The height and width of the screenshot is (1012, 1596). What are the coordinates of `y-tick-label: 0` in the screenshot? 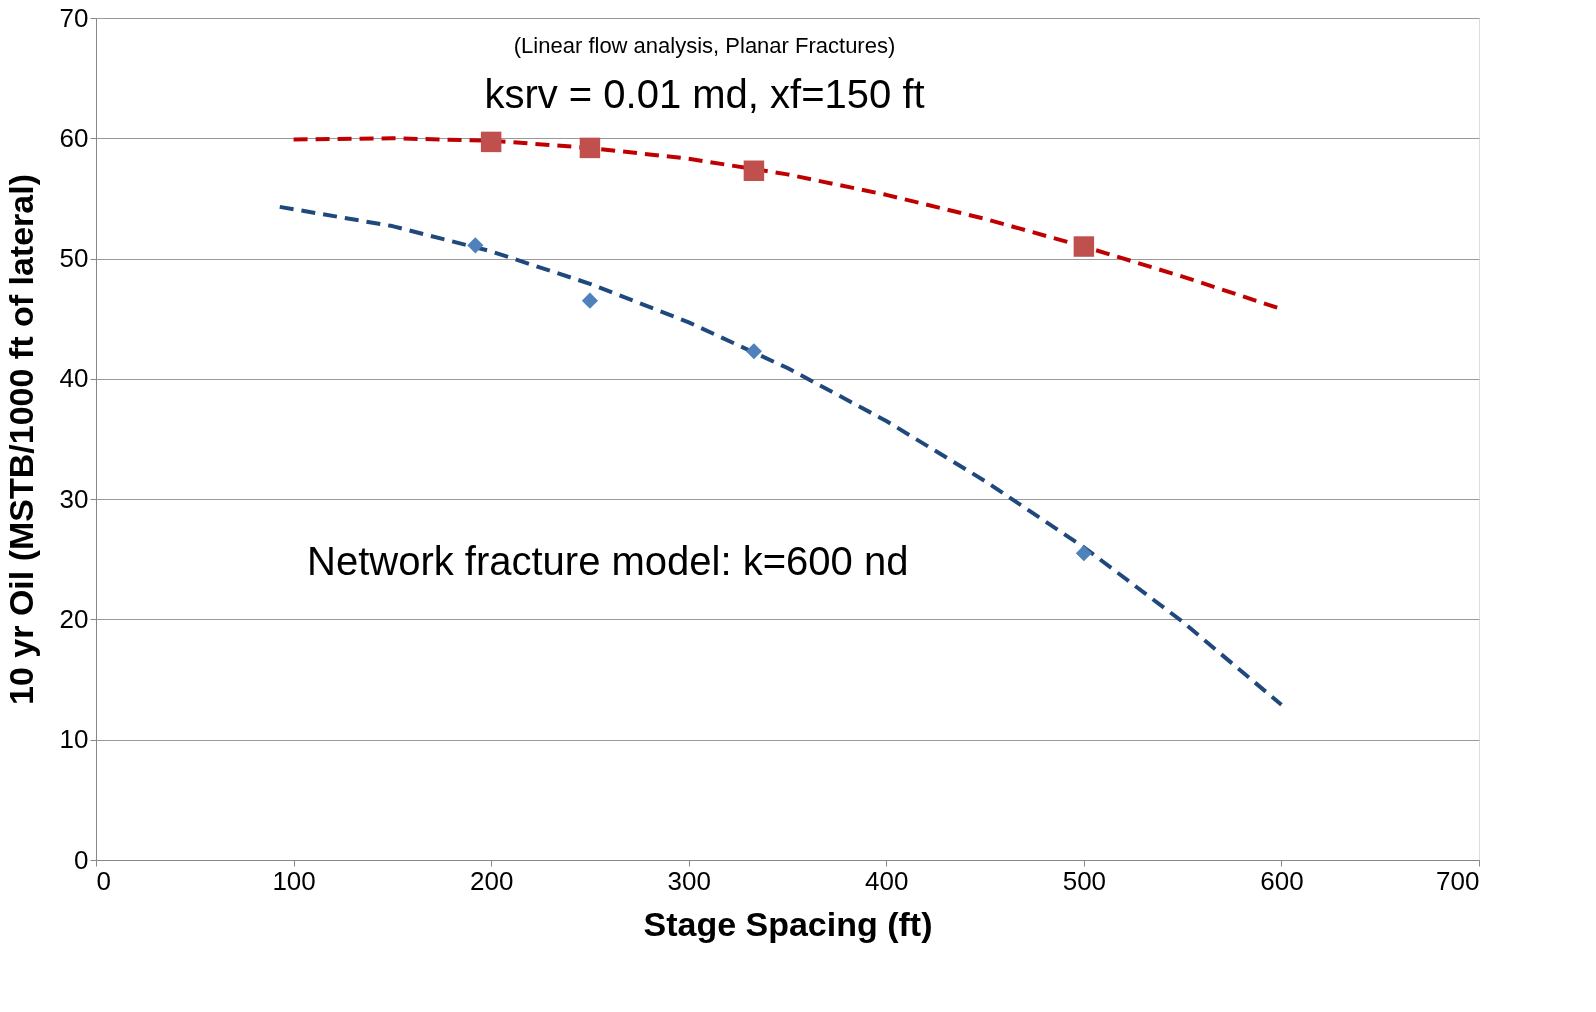 It's located at (81, 859).